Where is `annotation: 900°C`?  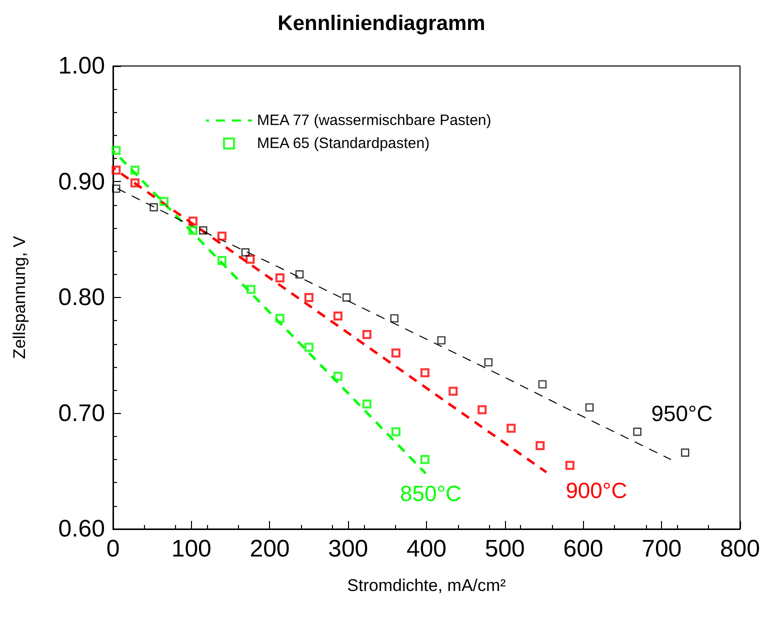 annotation: 900°C is located at coordinates (597, 490).